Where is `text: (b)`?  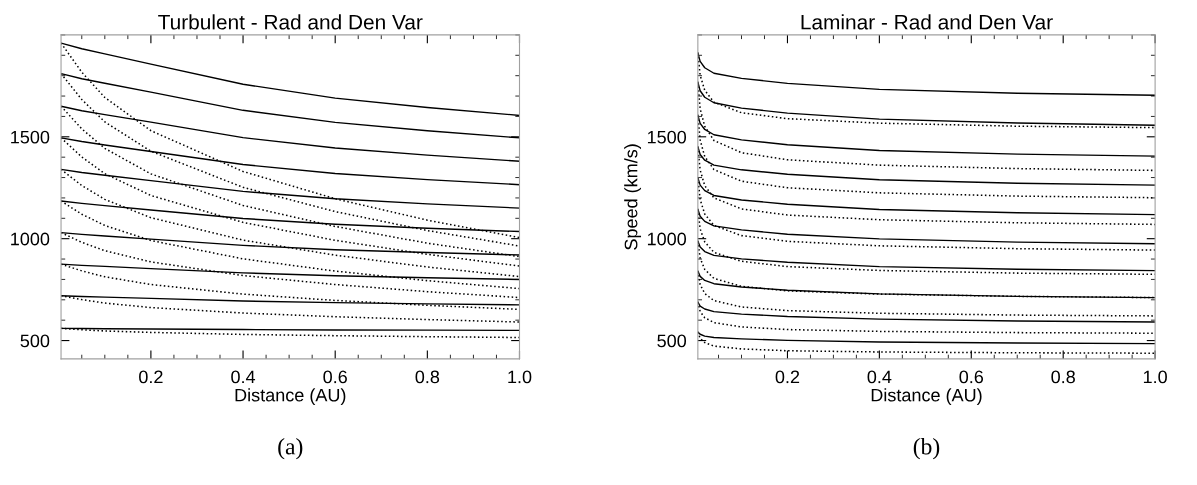 text: (b) is located at coordinates (926, 448).